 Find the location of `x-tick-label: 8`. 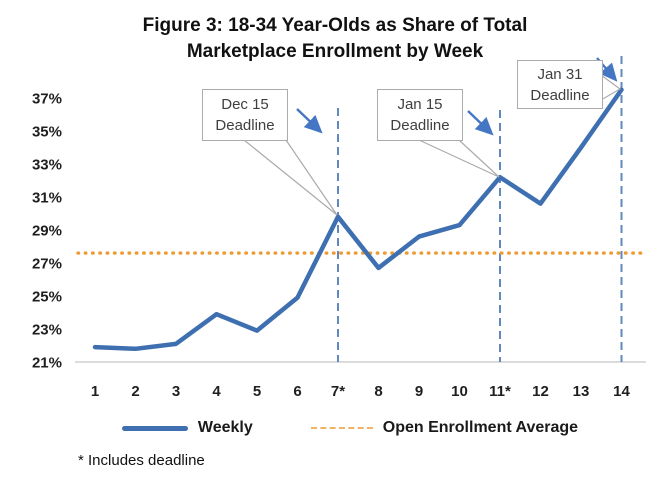

x-tick-label: 8 is located at coordinates (378, 391).